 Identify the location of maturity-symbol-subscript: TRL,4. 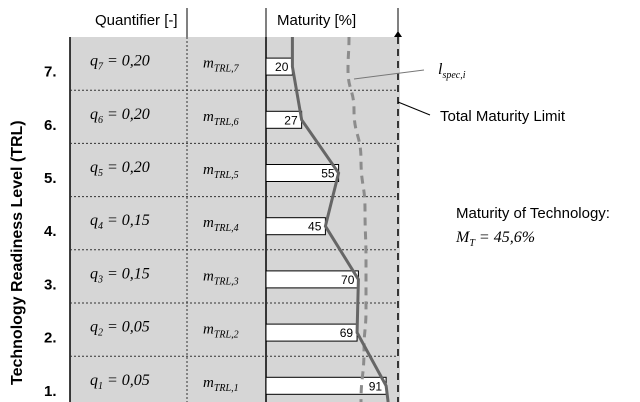
(226, 228).